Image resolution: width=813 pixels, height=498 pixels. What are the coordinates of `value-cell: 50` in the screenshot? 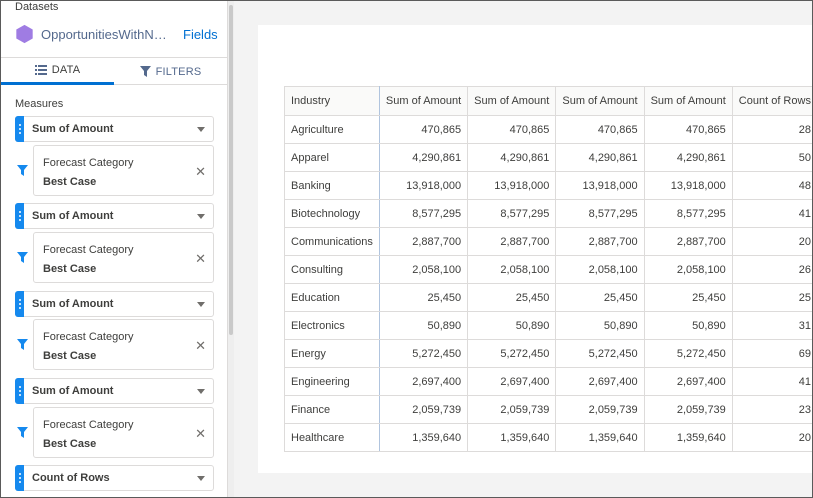 It's located at (772, 157).